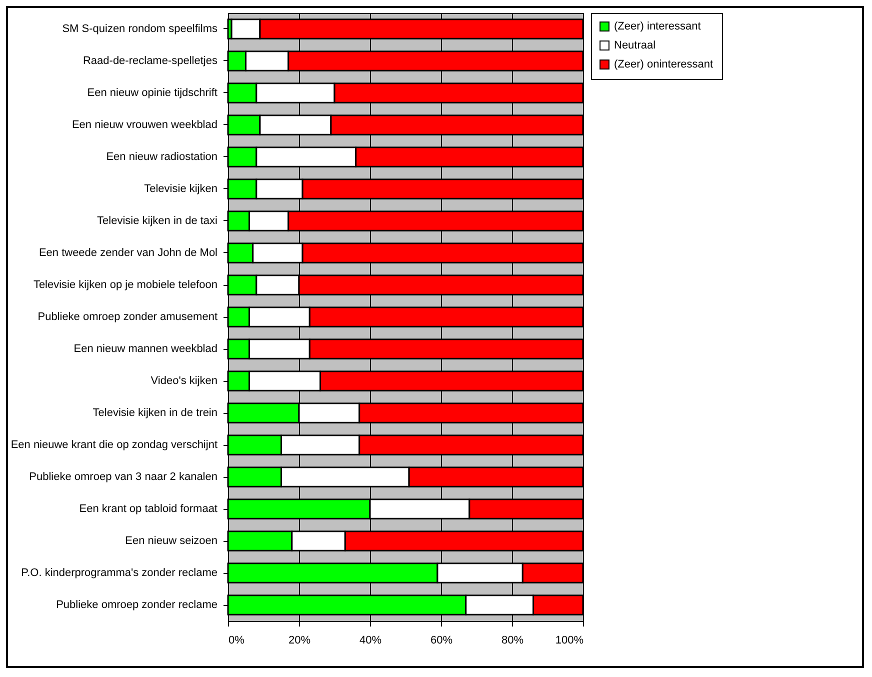 The image size is (872, 677). What do you see at coordinates (123, 477) in the screenshot?
I see `y-tick-label: Publieke omroep van 3 naar 2 kanalen` at bounding box center [123, 477].